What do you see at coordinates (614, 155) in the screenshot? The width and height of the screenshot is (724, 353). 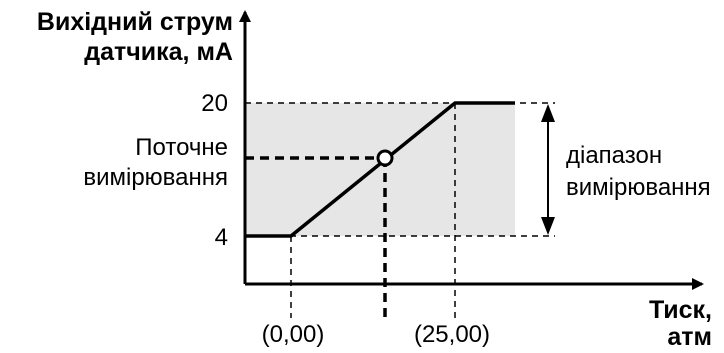 I see `range-label-line1: діапазон` at bounding box center [614, 155].